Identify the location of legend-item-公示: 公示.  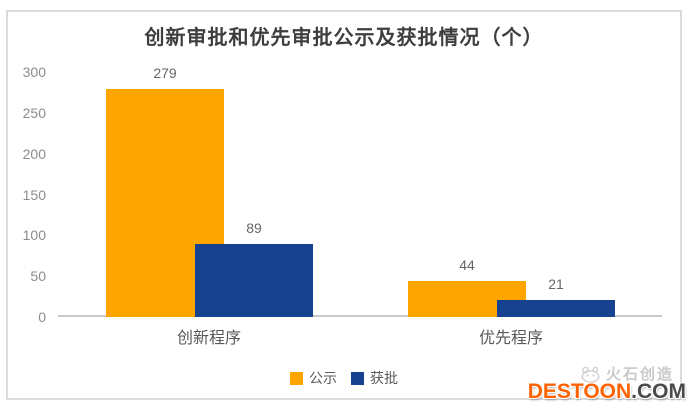
(313, 378).